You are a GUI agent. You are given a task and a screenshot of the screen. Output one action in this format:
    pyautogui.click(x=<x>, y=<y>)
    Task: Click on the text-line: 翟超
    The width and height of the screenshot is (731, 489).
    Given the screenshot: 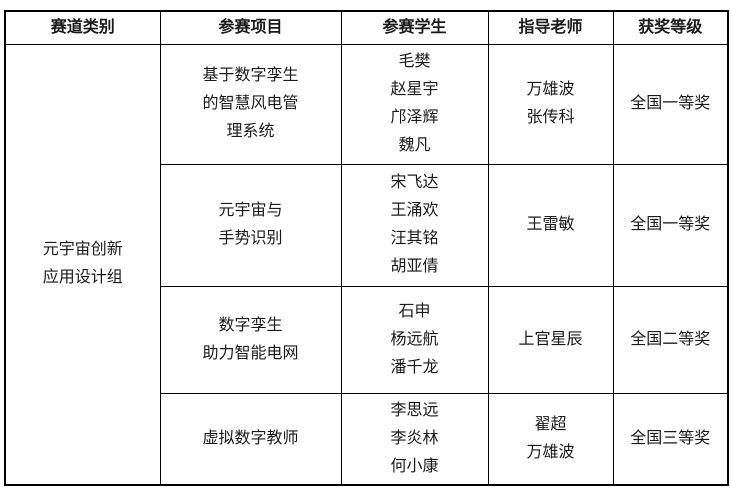 What is the action you would take?
    pyautogui.click(x=550, y=424)
    